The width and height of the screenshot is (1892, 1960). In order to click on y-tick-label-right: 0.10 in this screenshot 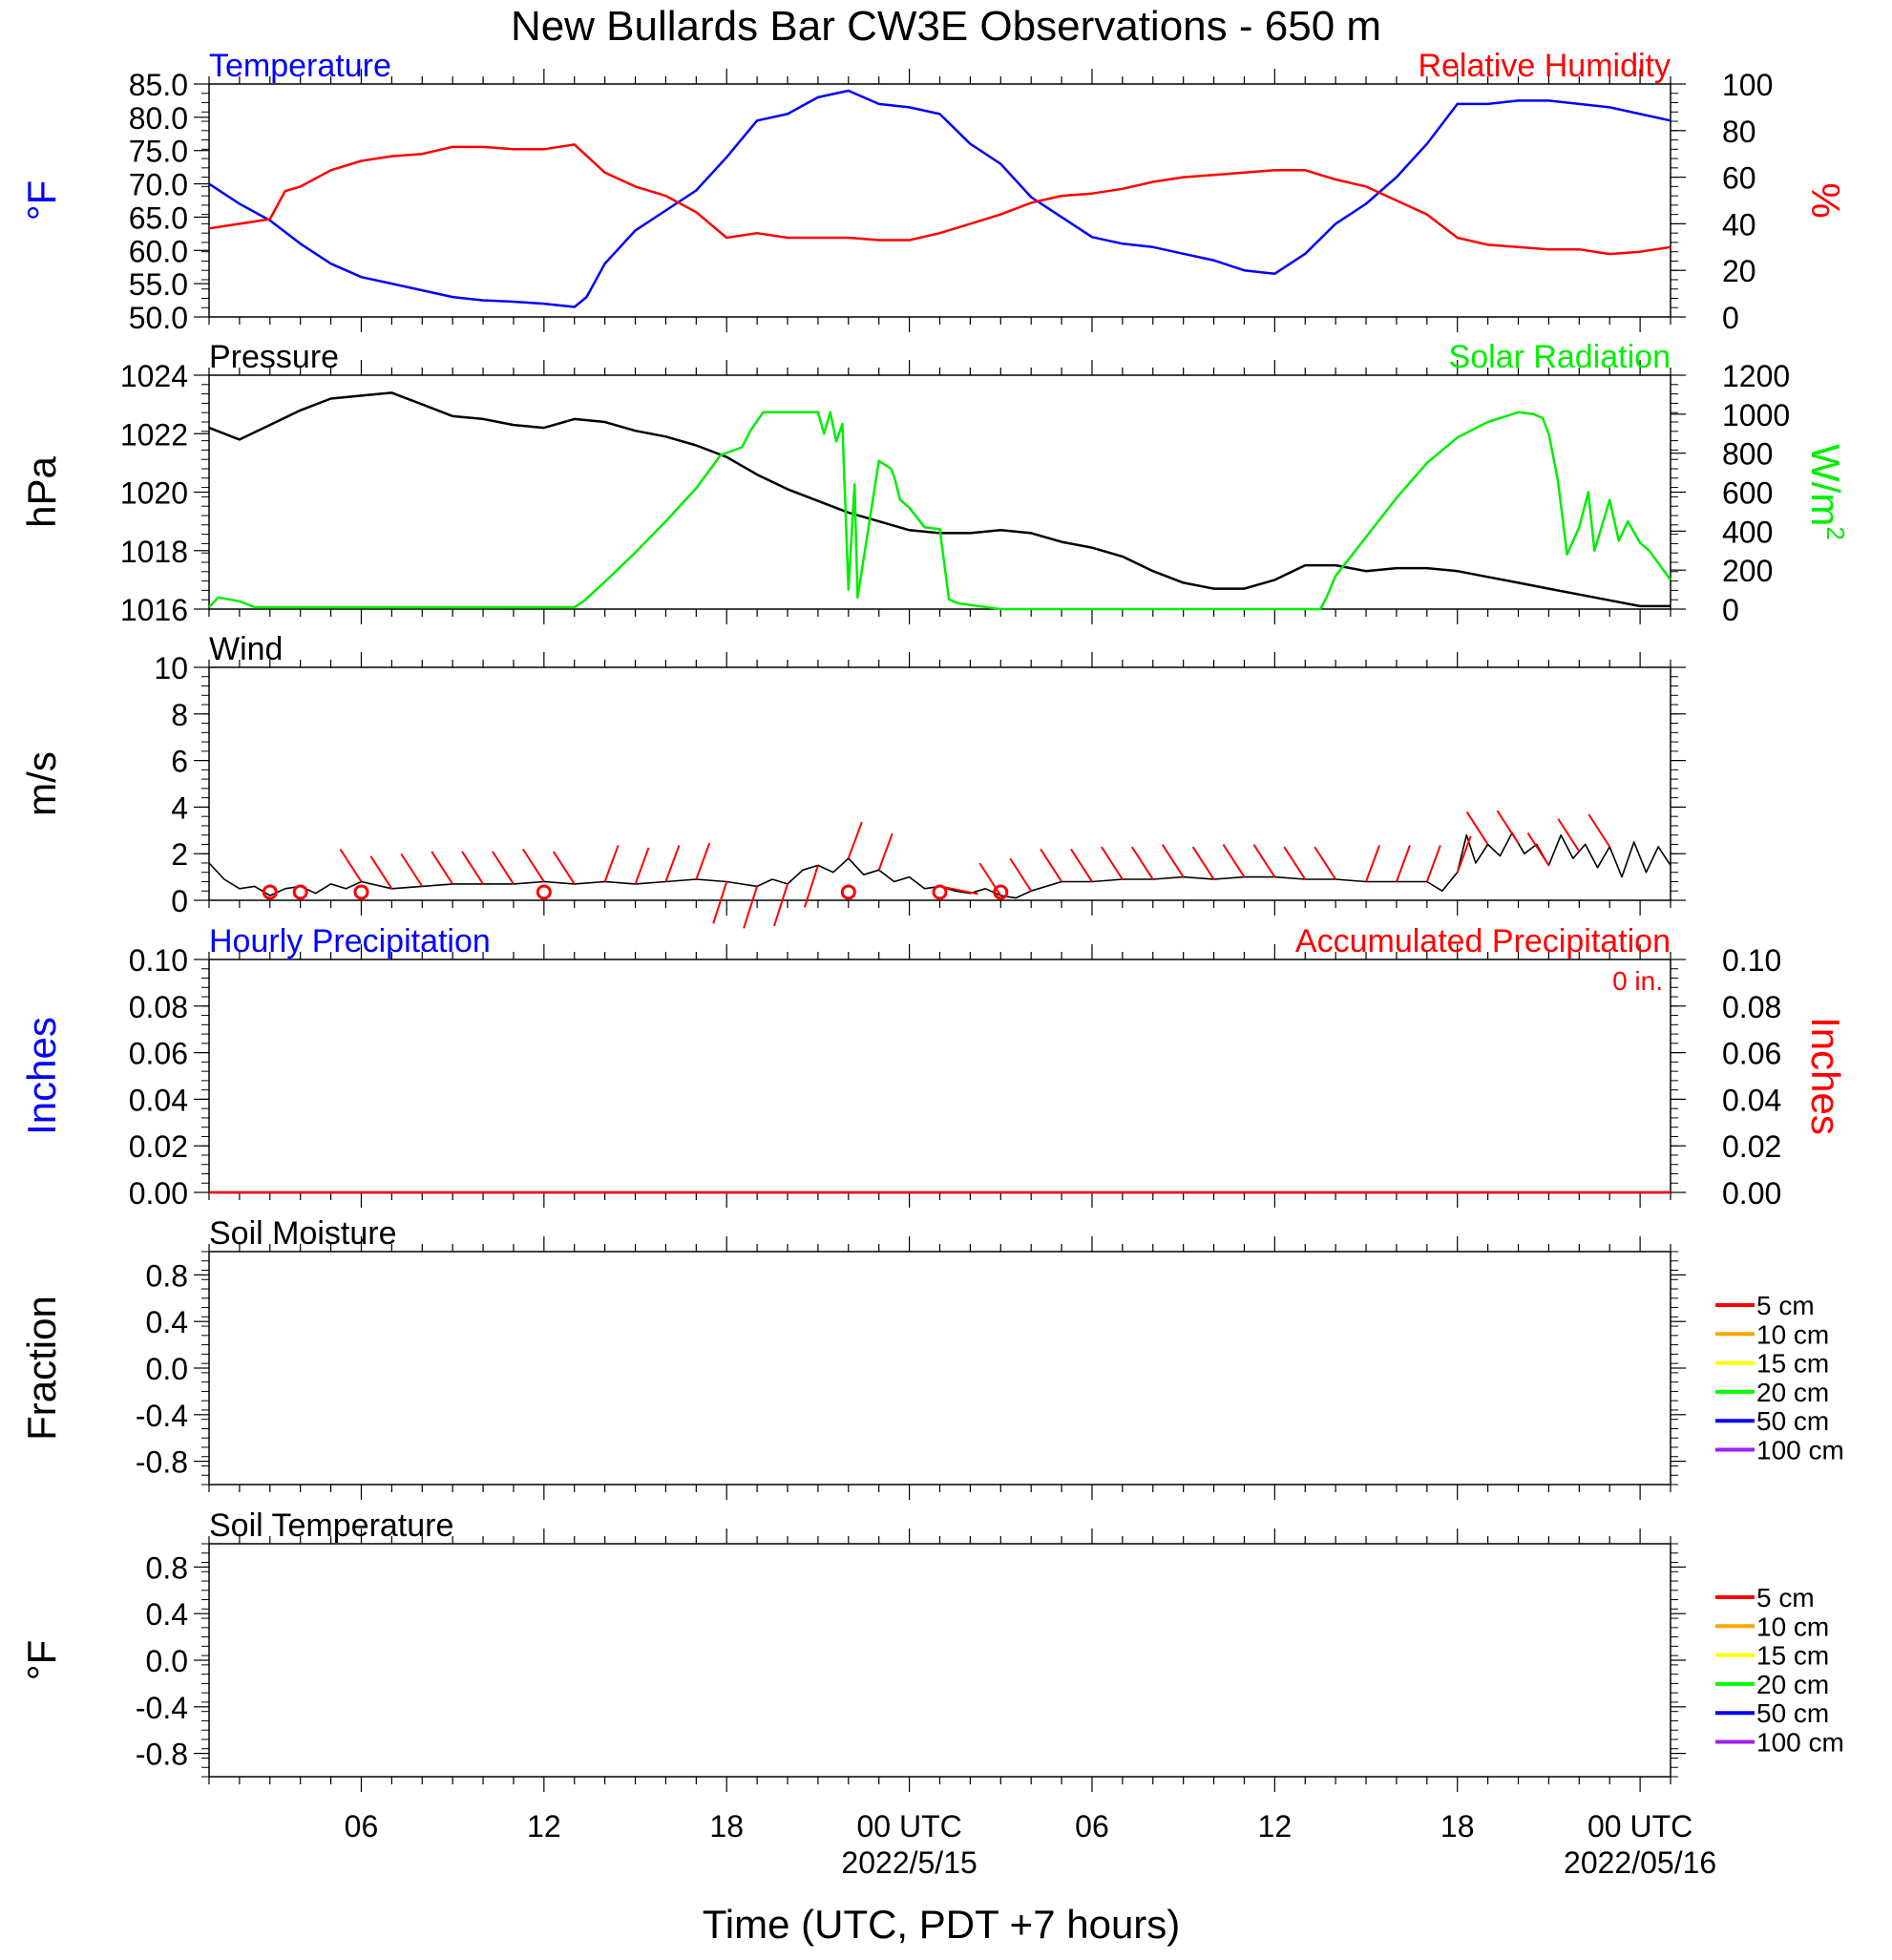, I will do `click(1751, 960)`.